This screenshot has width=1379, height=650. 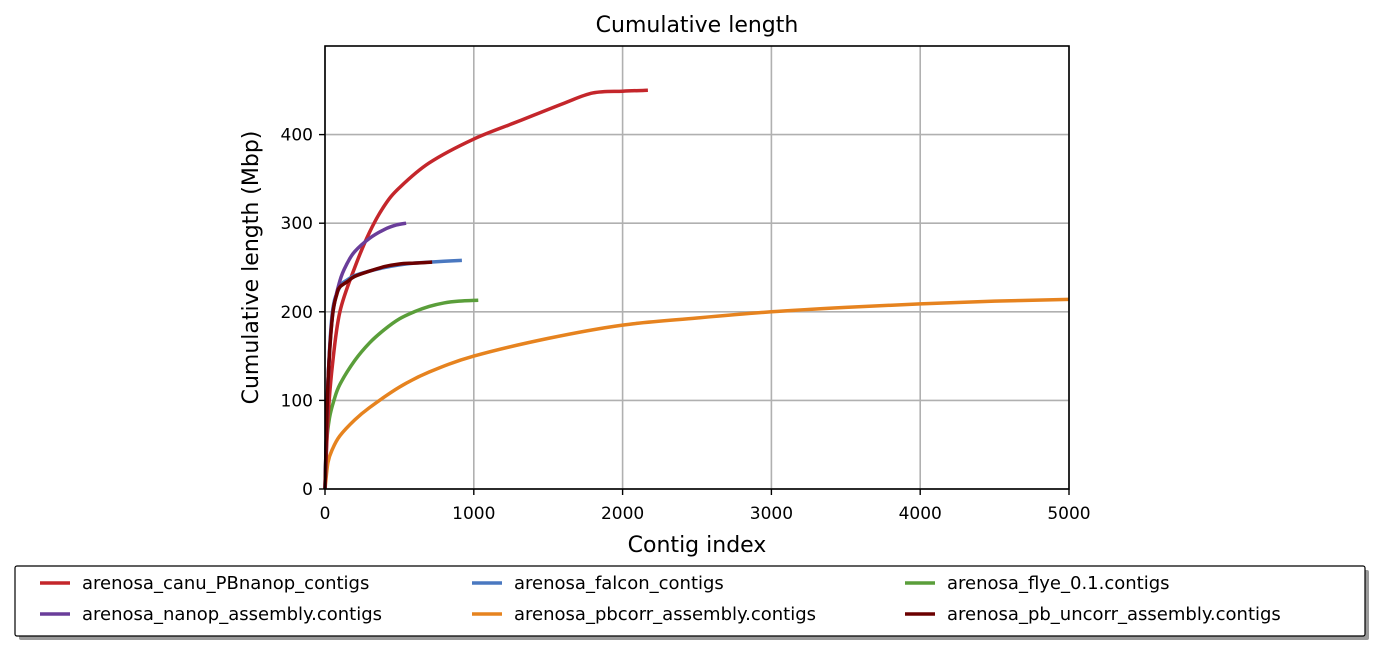 I want to click on y-tick-label: 200, so click(x=297, y=313).